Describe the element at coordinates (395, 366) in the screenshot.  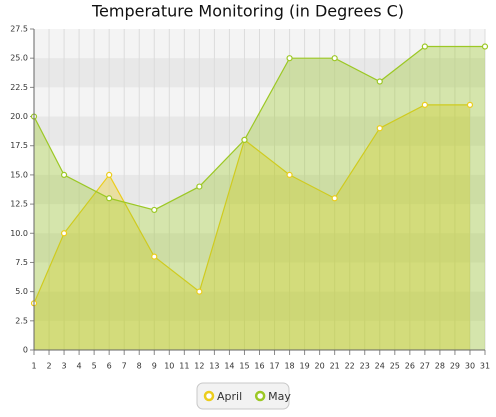
I see `x-tick-label: 25` at that location.